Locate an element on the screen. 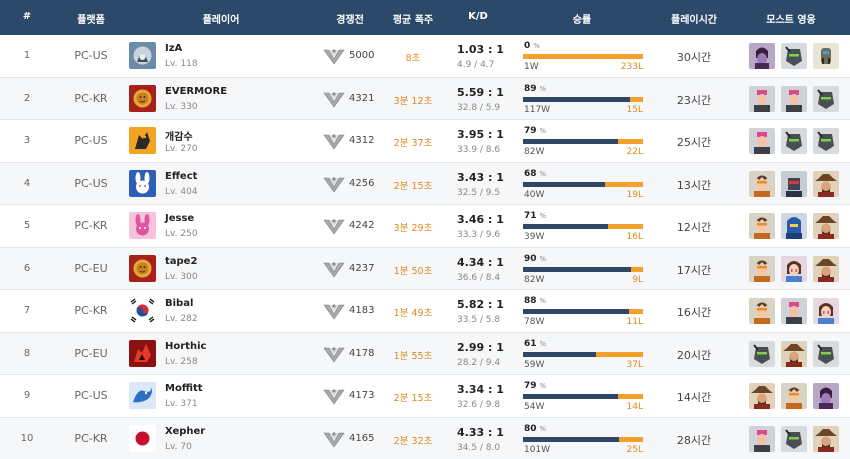 Image resolution: width=850 pixels, height=459 pixels. japan-flag-icon is located at coordinates (142, 438).